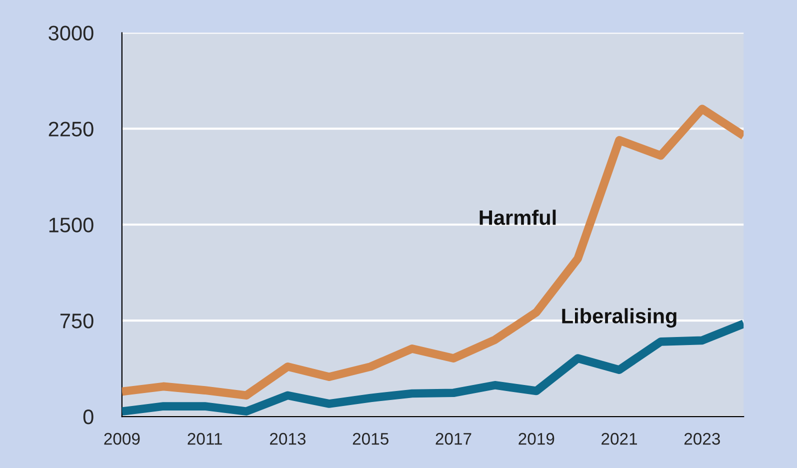 The width and height of the screenshot is (797, 468). What do you see at coordinates (370, 438) in the screenshot?
I see `x-tick-label: 2015` at bounding box center [370, 438].